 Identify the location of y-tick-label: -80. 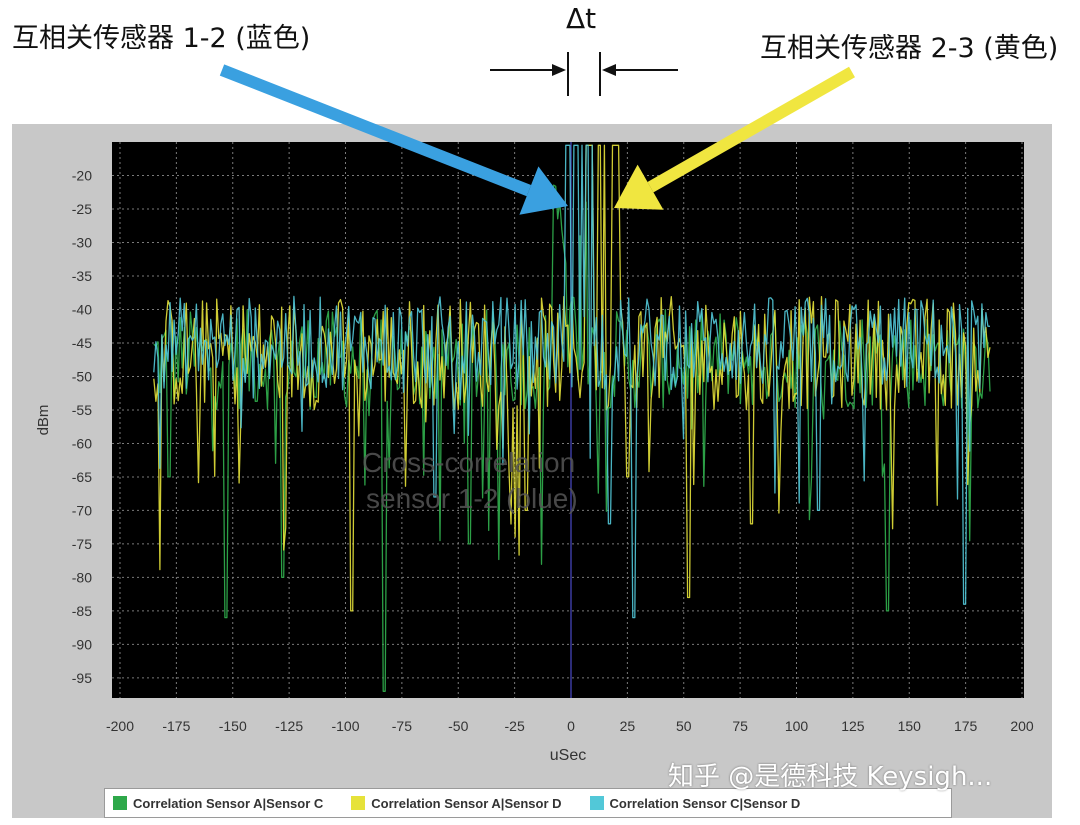
(82, 577).